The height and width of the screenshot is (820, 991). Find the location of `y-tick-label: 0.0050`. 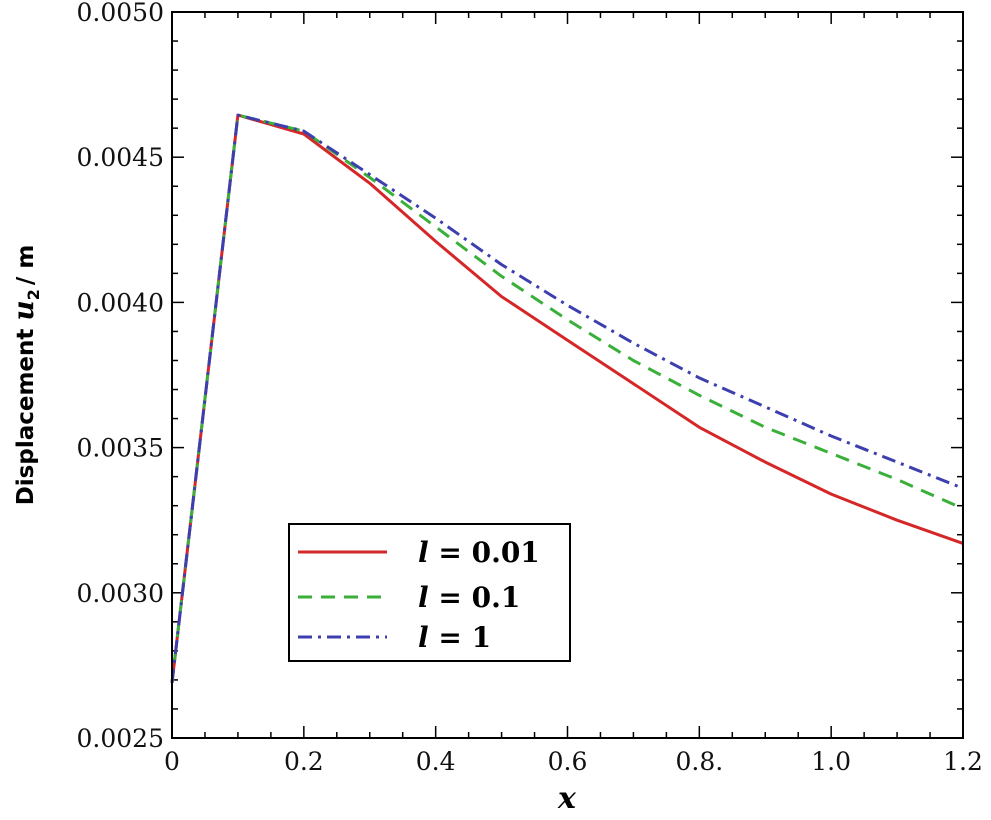

y-tick-label: 0.0050 is located at coordinates (120, 13).